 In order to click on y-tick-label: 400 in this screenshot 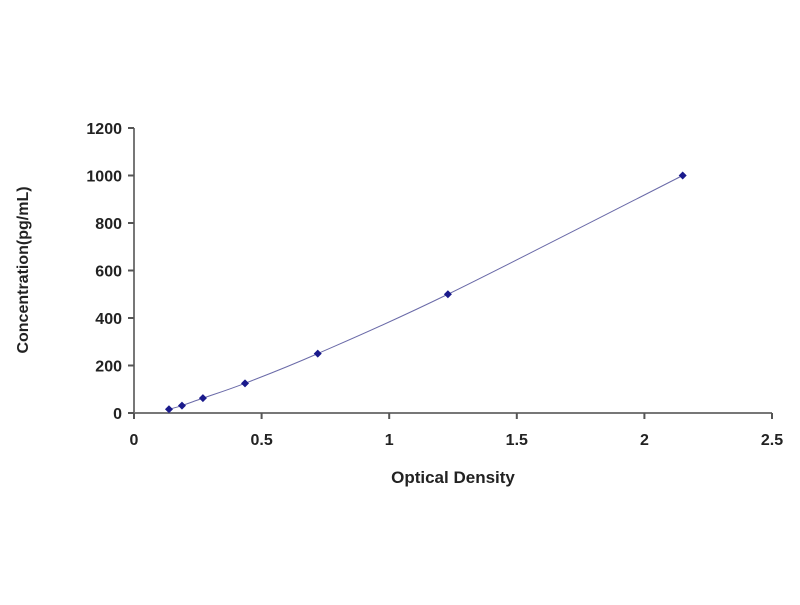, I will do `click(108, 319)`.